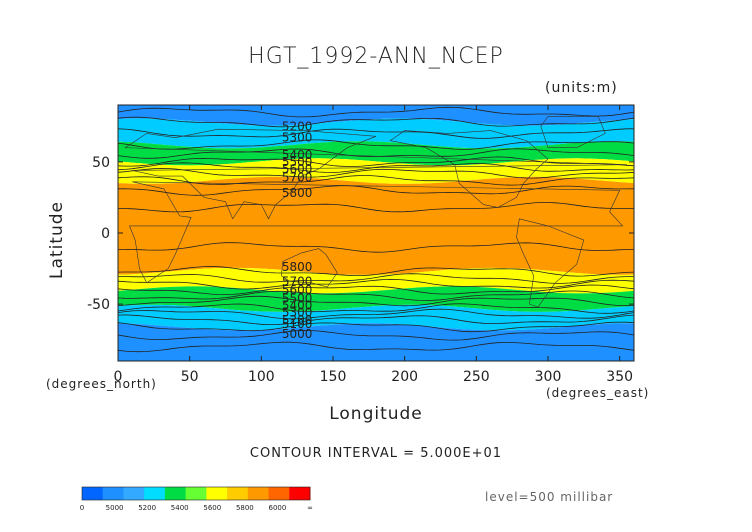 Image resolution: width=752 pixels, height=532 pixels. What do you see at coordinates (549, 497) in the screenshot?
I see `level-text: level=500 millibar` at bounding box center [549, 497].